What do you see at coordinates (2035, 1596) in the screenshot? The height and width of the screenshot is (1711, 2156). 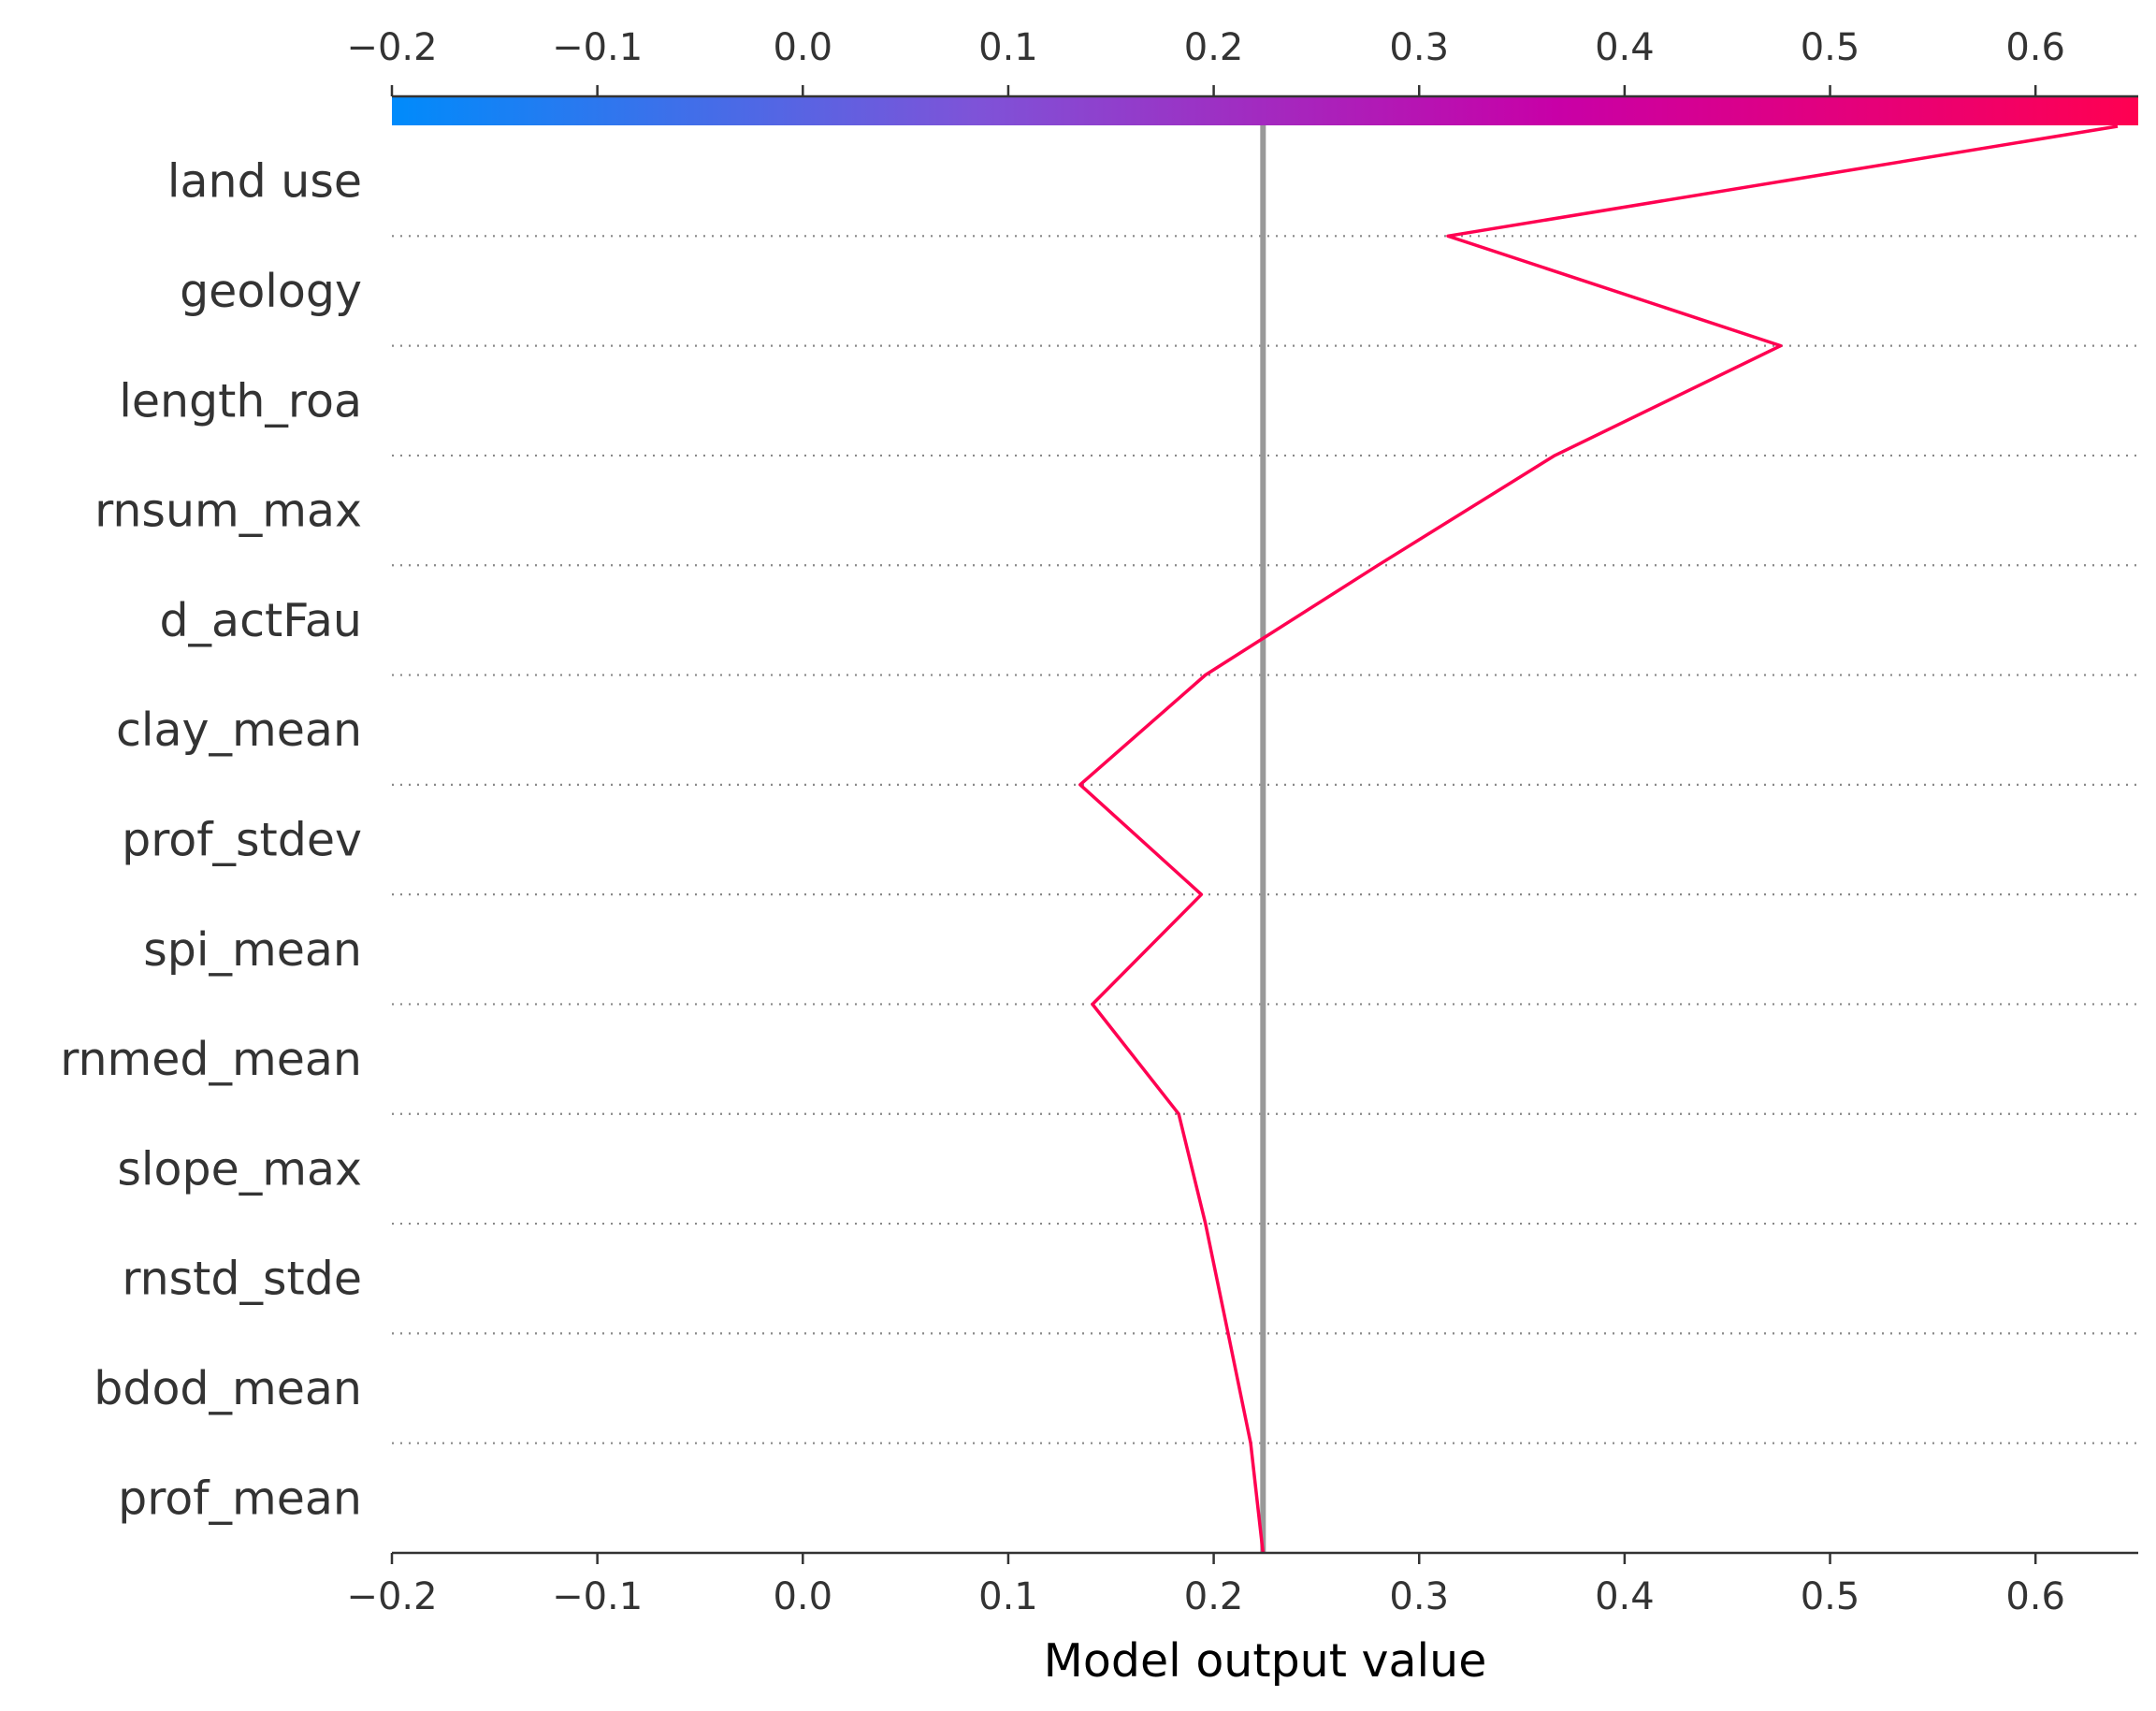 I see `bottom-tick-label: 0.6` at bounding box center [2035, 1596].